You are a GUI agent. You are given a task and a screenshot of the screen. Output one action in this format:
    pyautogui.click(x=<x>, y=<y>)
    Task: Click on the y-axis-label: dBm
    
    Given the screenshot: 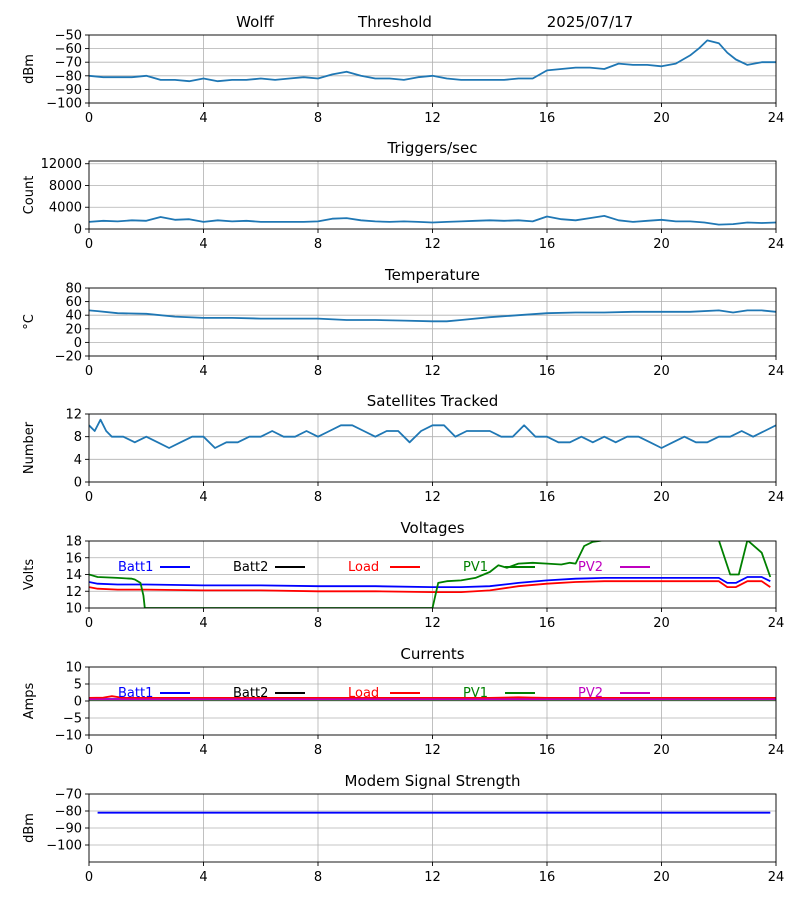 What is the action you would take?
    pyautogui.click(x=29, y=828)
    